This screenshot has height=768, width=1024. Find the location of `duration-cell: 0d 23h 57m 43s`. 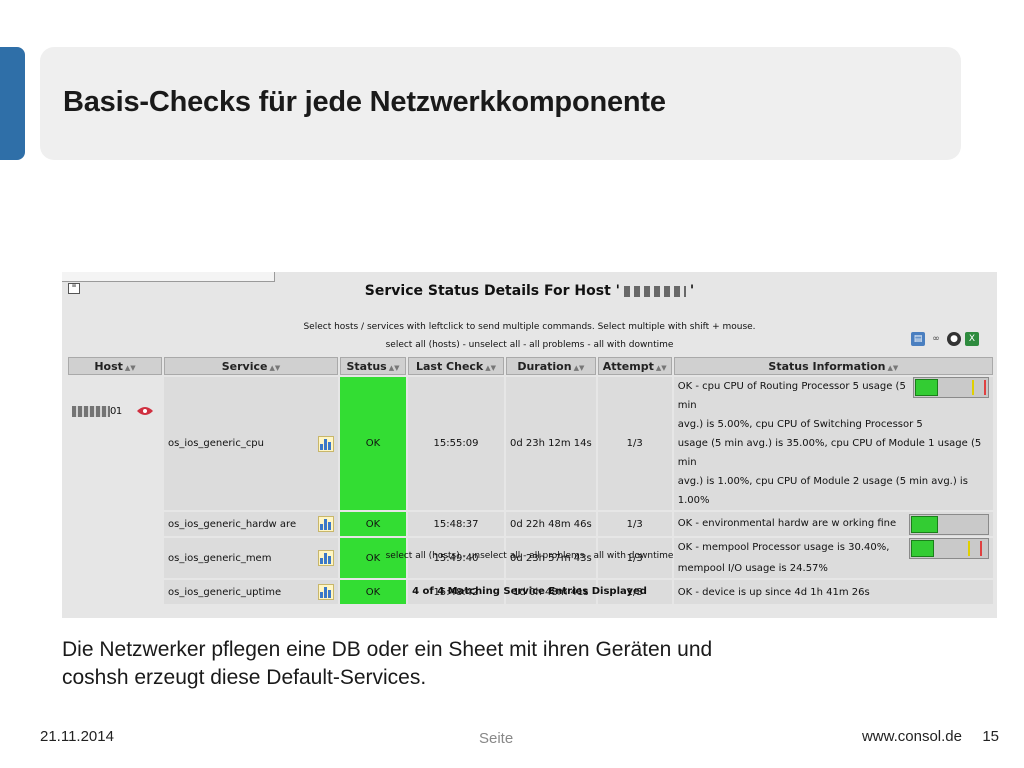

duration-cell: 0d 23h 57m 43s is located at coordinates (551, 558).